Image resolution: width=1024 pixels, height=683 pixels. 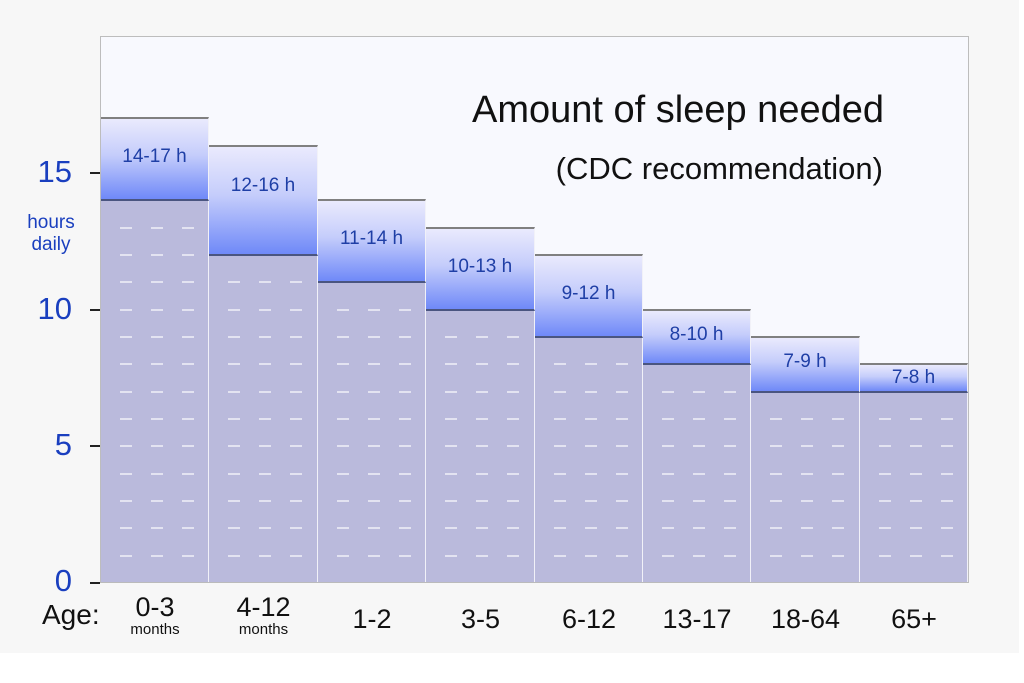 I want to click on bar-range-segment: 10-13 h, so click(x=480, y=268).